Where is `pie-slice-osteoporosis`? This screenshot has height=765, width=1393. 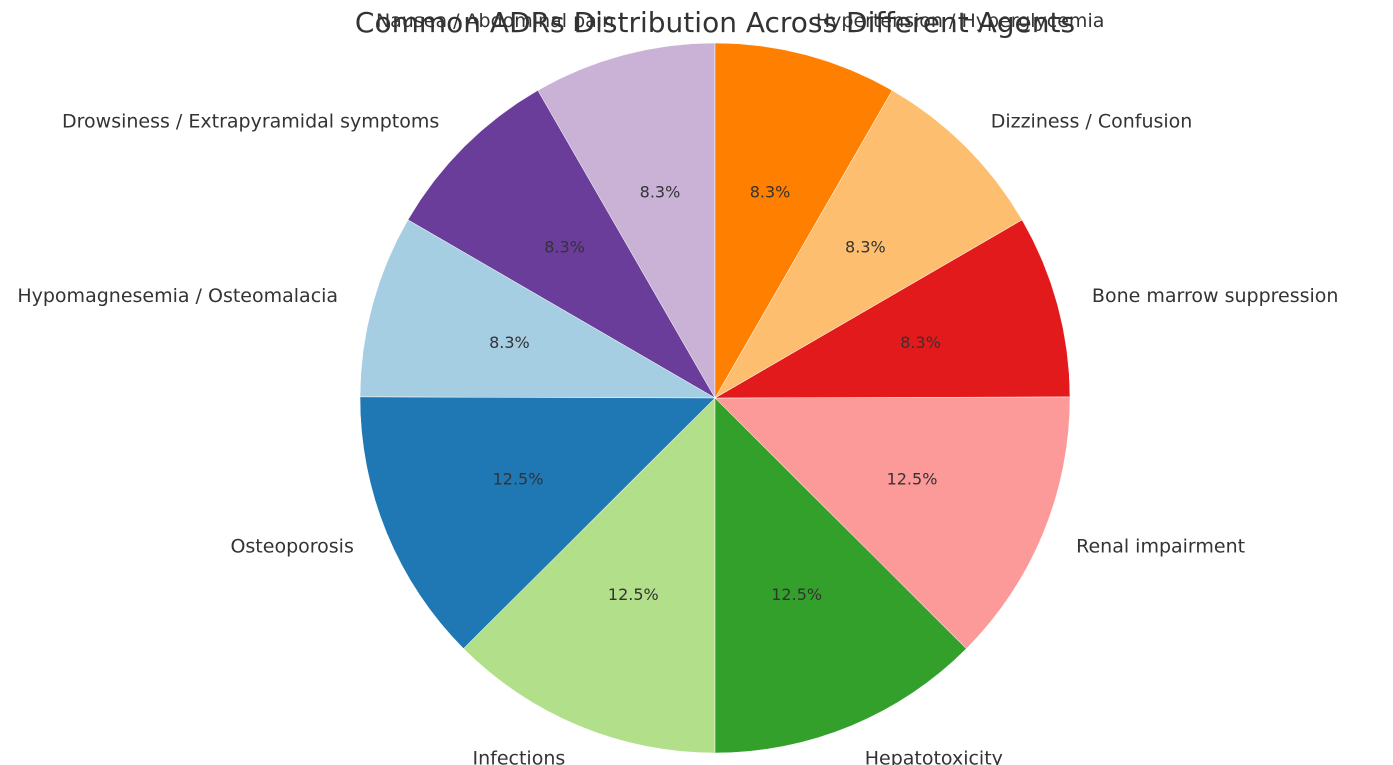 pie-slice-osteoporosis is located at coordinates (537, 522).